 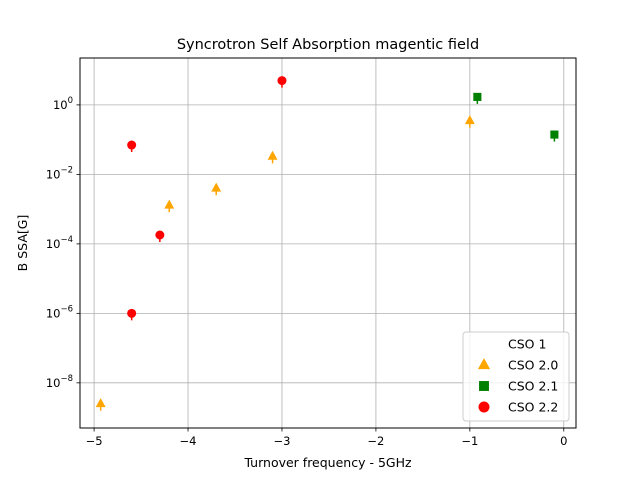 I want to click on y-tick-label: 10⁰, so click(x=63, y=104).